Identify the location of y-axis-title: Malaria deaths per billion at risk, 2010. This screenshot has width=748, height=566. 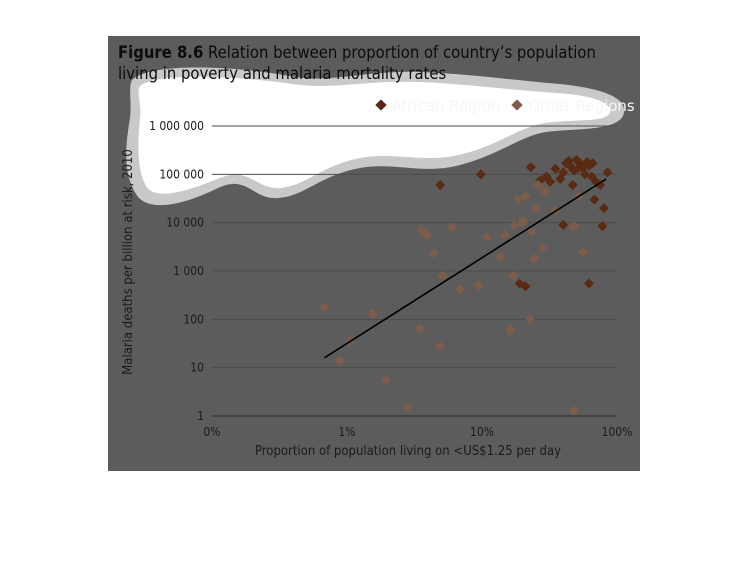
(128, 262).